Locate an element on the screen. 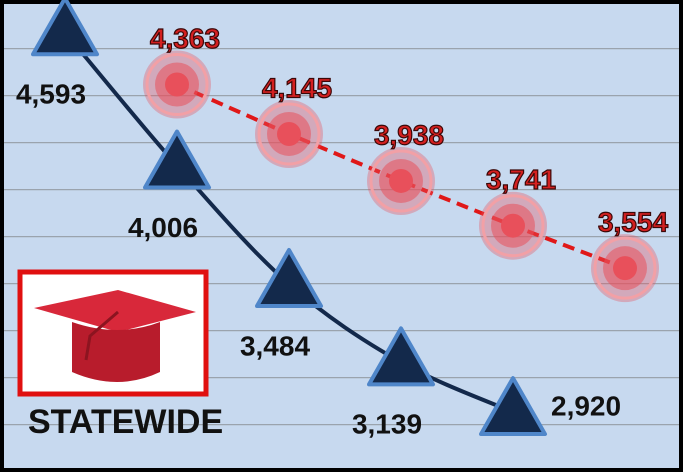  data-label: 3,741 is located at coordinates (521, 179).